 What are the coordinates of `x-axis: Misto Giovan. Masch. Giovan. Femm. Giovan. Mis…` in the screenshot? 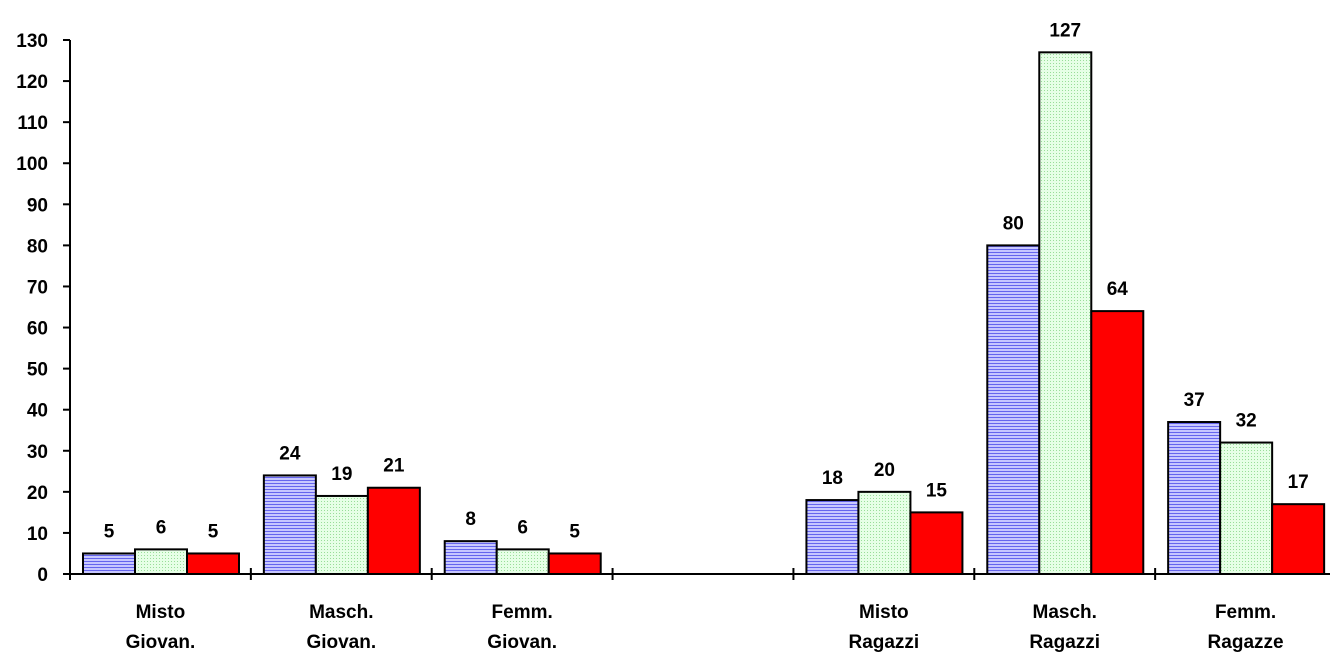 It's located at (699, 610).